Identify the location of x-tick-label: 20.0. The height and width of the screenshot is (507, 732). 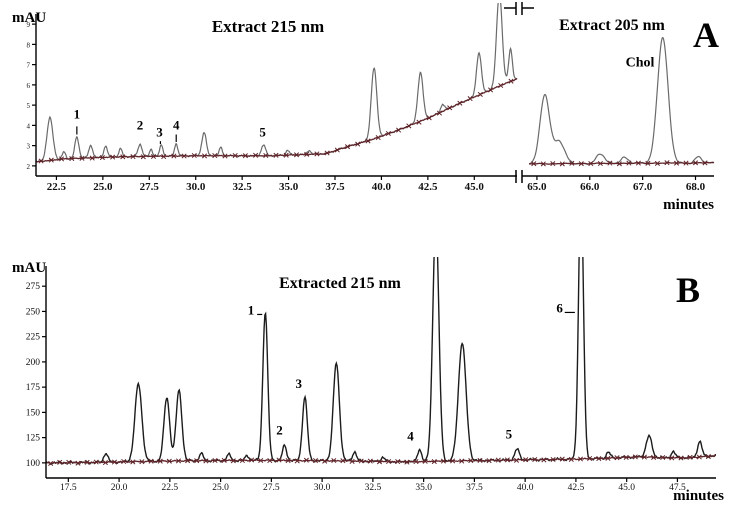
(119, 488).